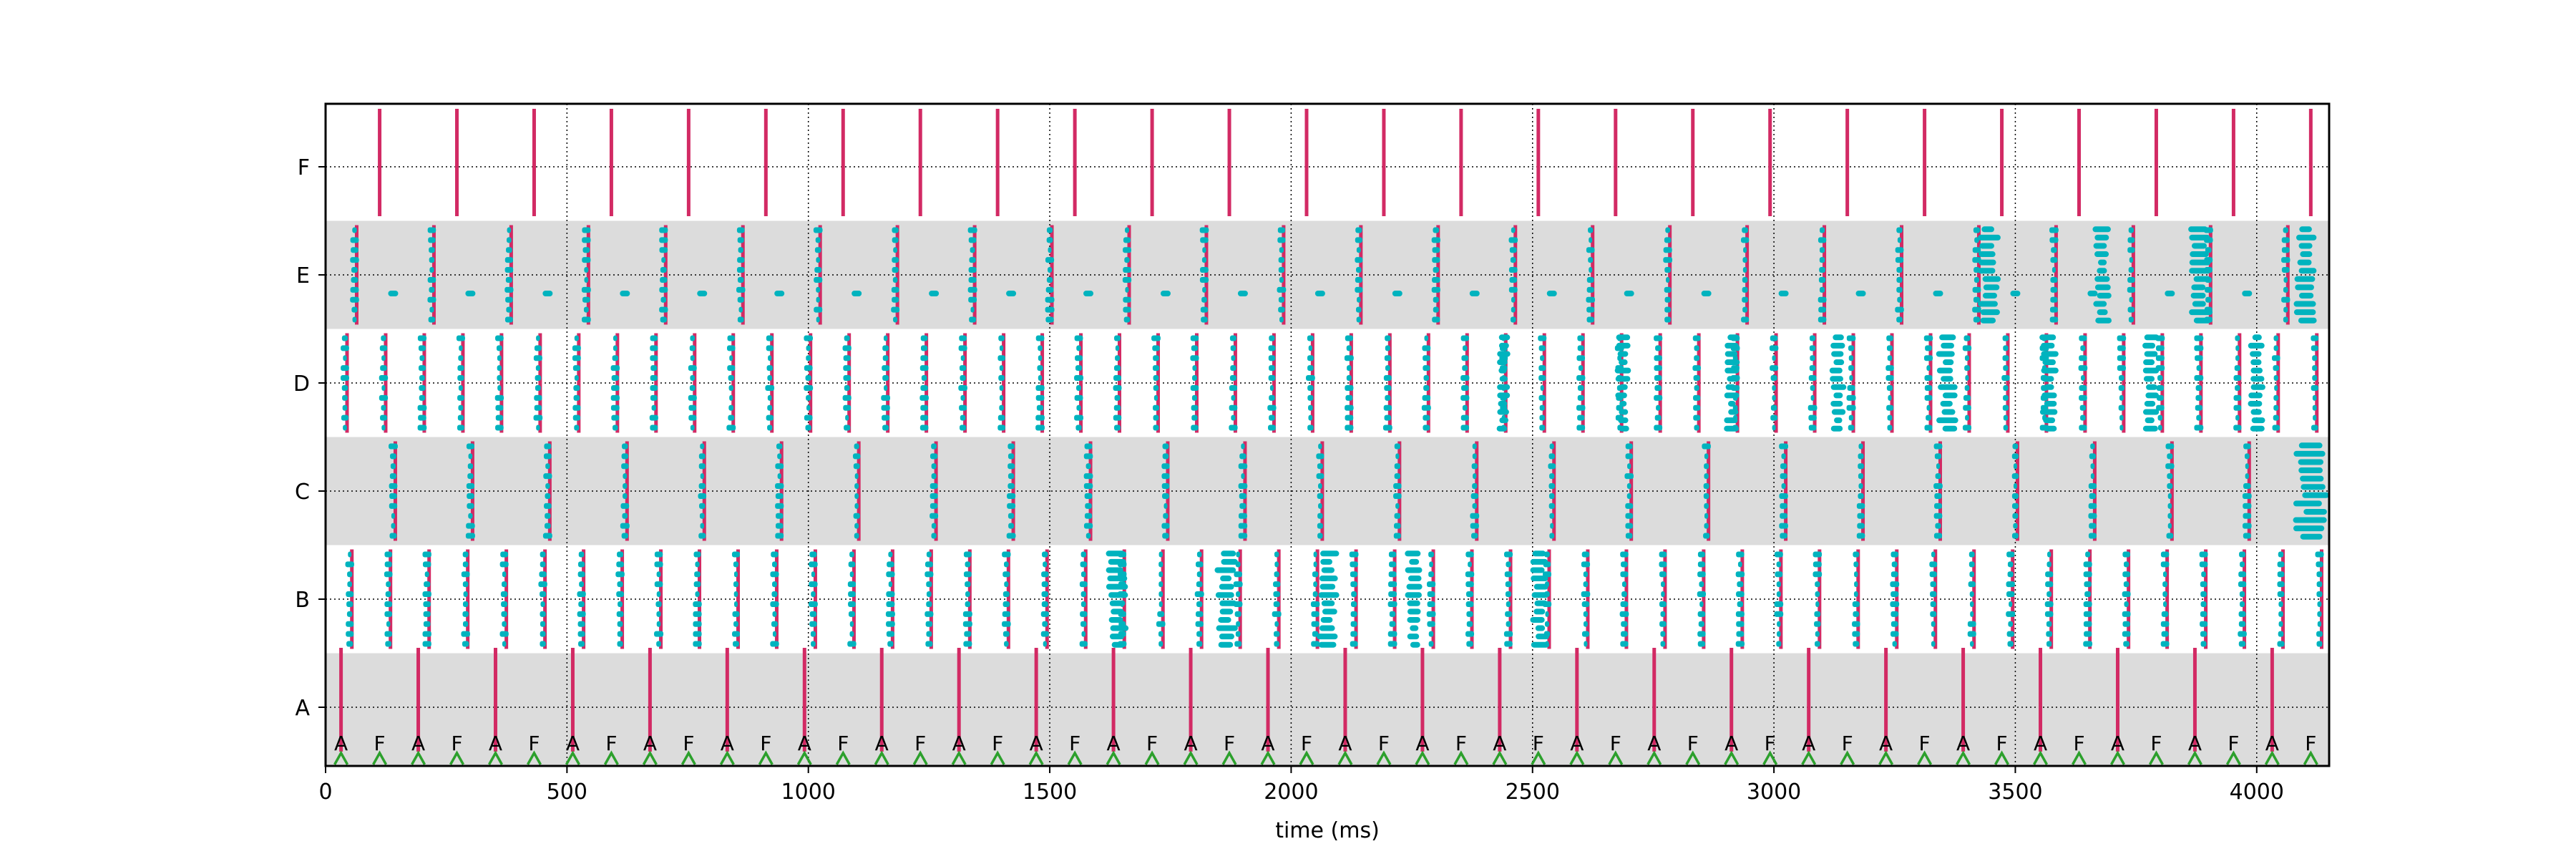 This screenshot has width=2576, height=859. Describe the element at coordinates (1783, 293) in the screenshot. I see `E-isolated` at that location.